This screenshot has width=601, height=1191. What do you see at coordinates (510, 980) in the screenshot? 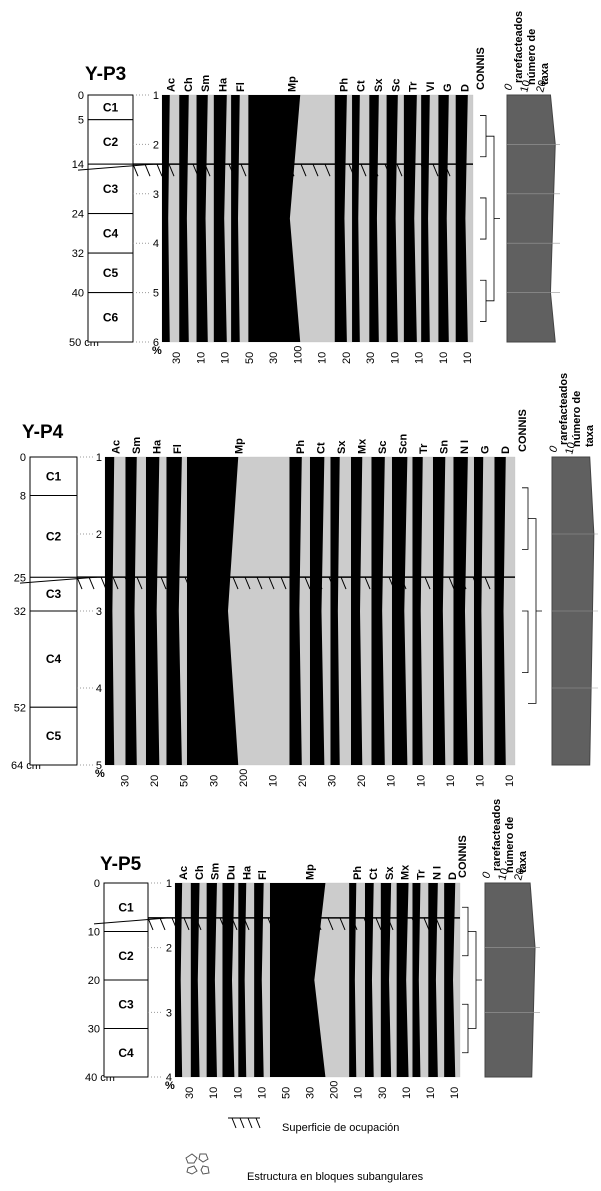
I see `rarefaction-area` at bounding box center [510, 980].